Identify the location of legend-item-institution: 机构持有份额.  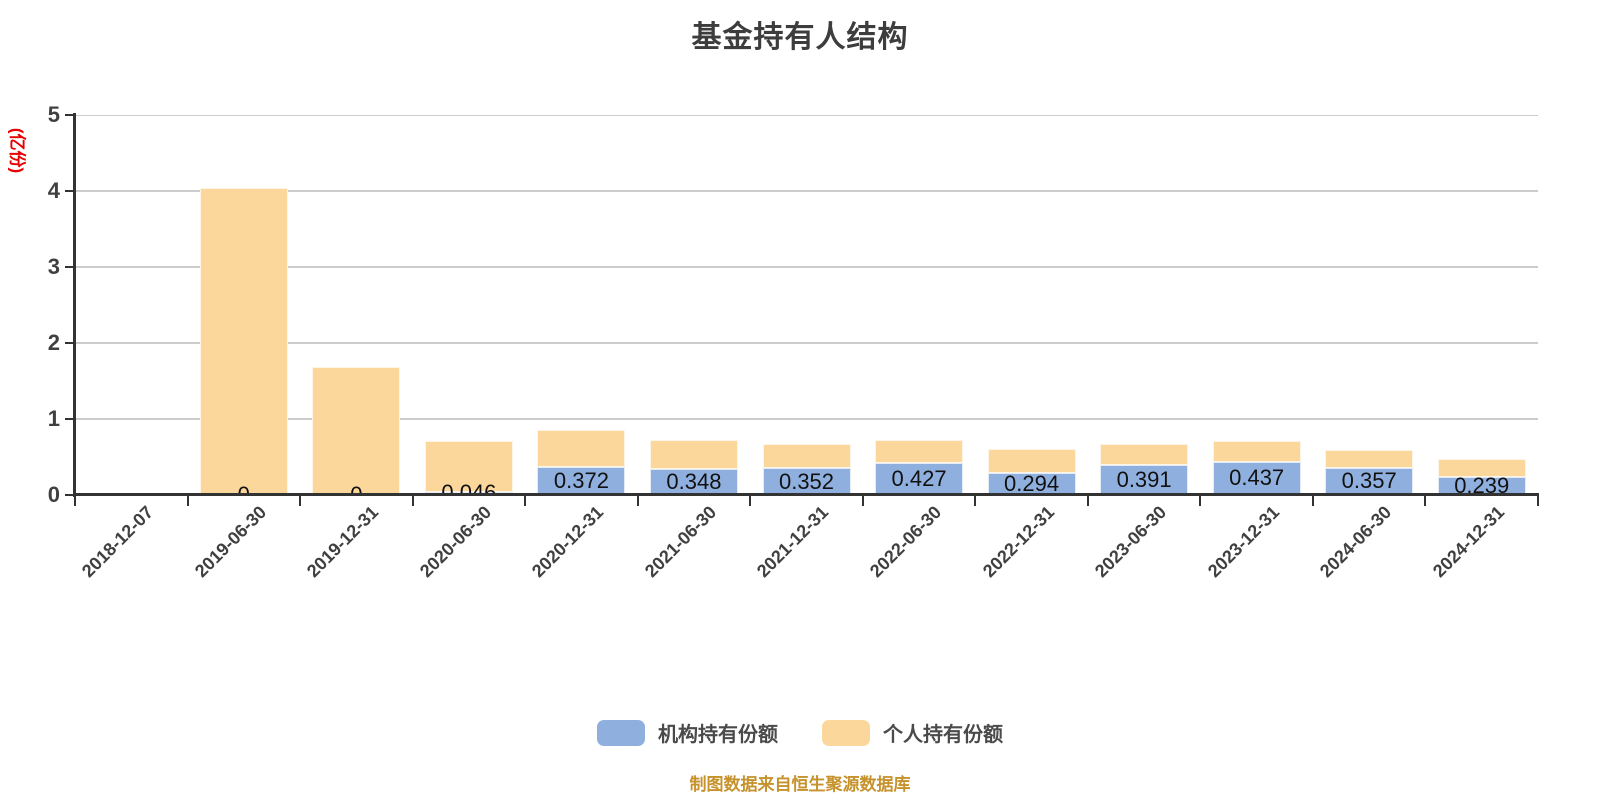
(687, 732).